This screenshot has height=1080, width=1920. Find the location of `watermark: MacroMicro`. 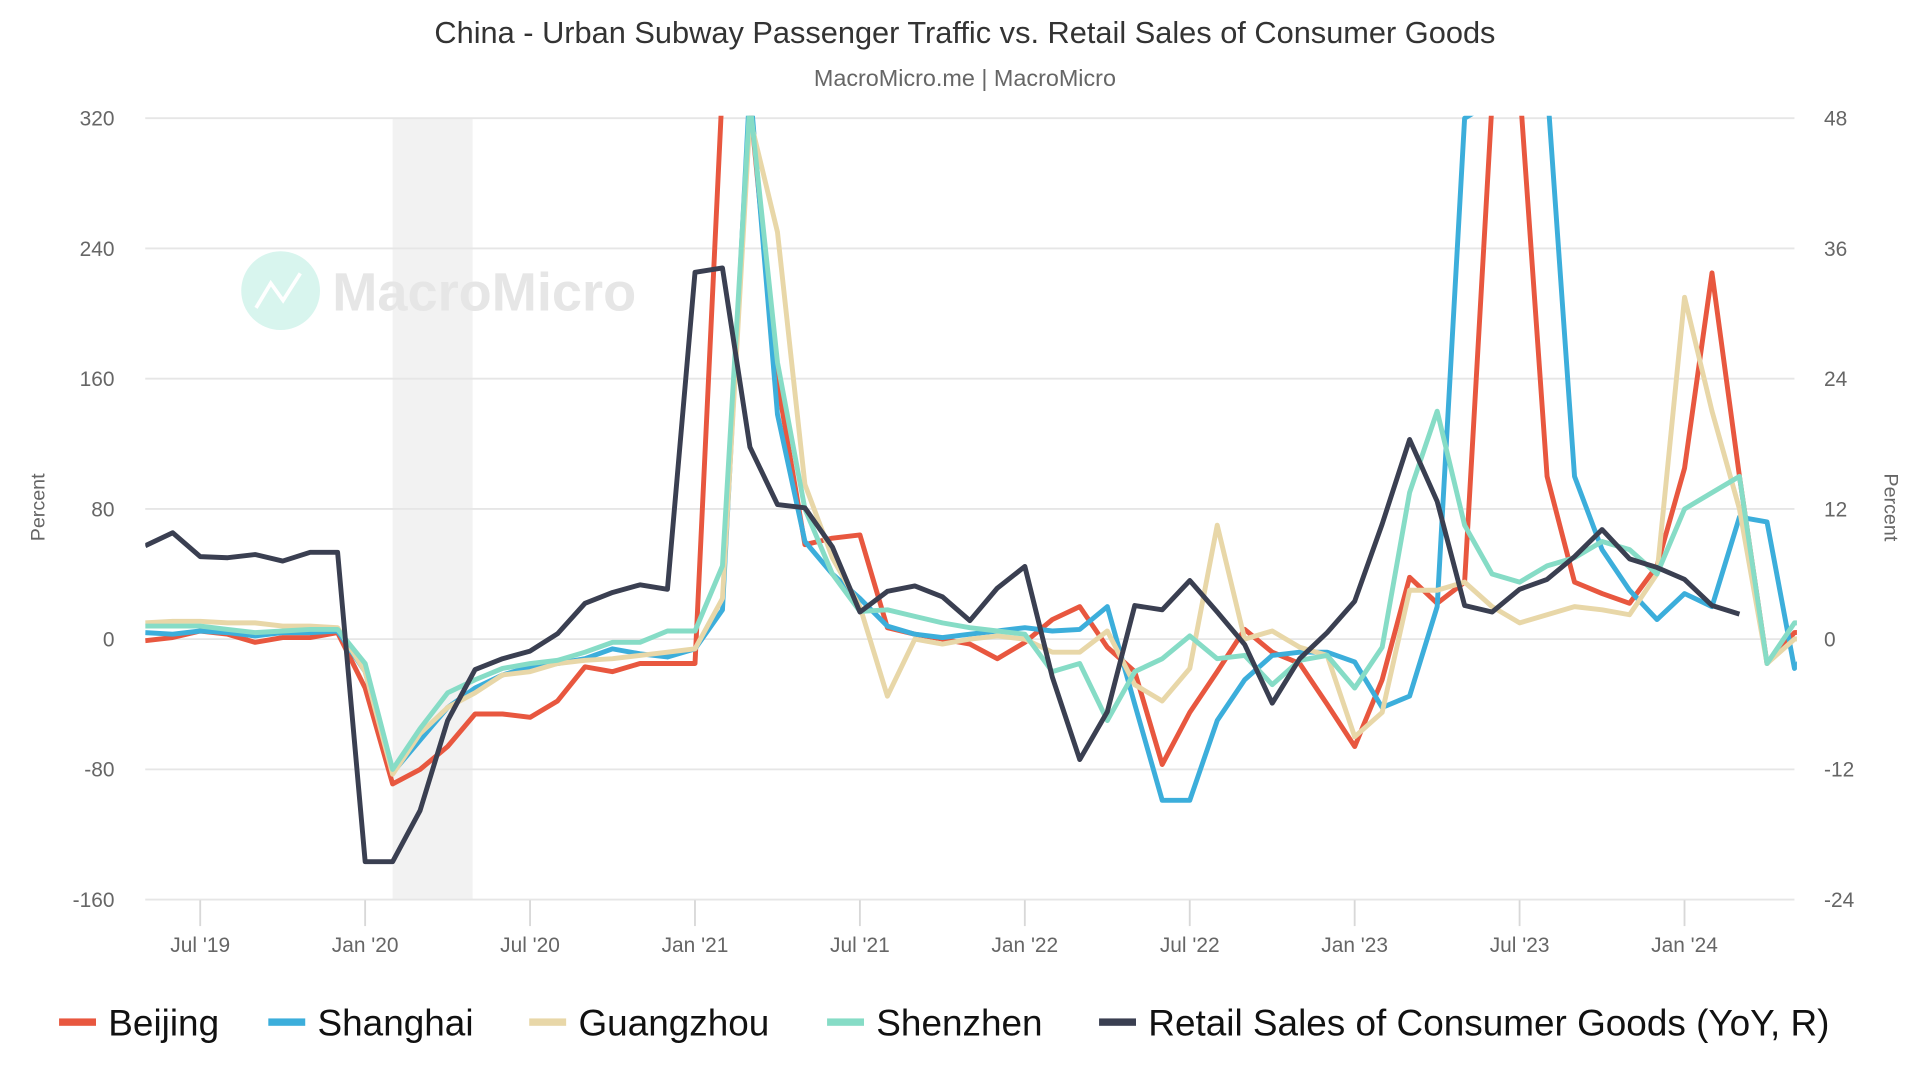

watermark: MacroMicro is located at coordinates (438, 291).